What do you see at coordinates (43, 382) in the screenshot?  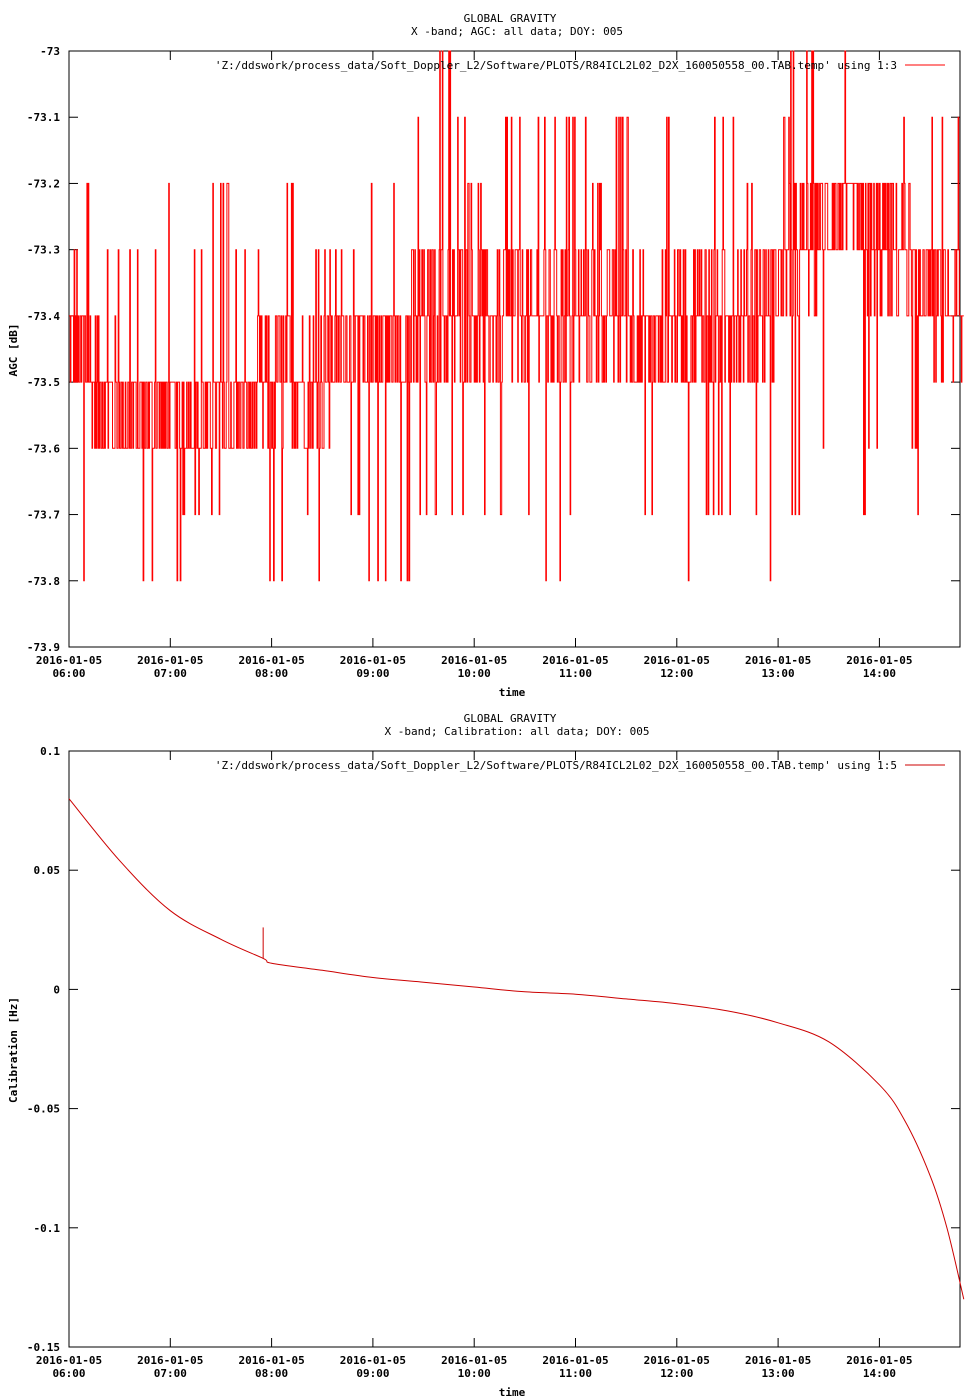 I see `y-tick-label: -73.5` at bounding box center [43, 382].